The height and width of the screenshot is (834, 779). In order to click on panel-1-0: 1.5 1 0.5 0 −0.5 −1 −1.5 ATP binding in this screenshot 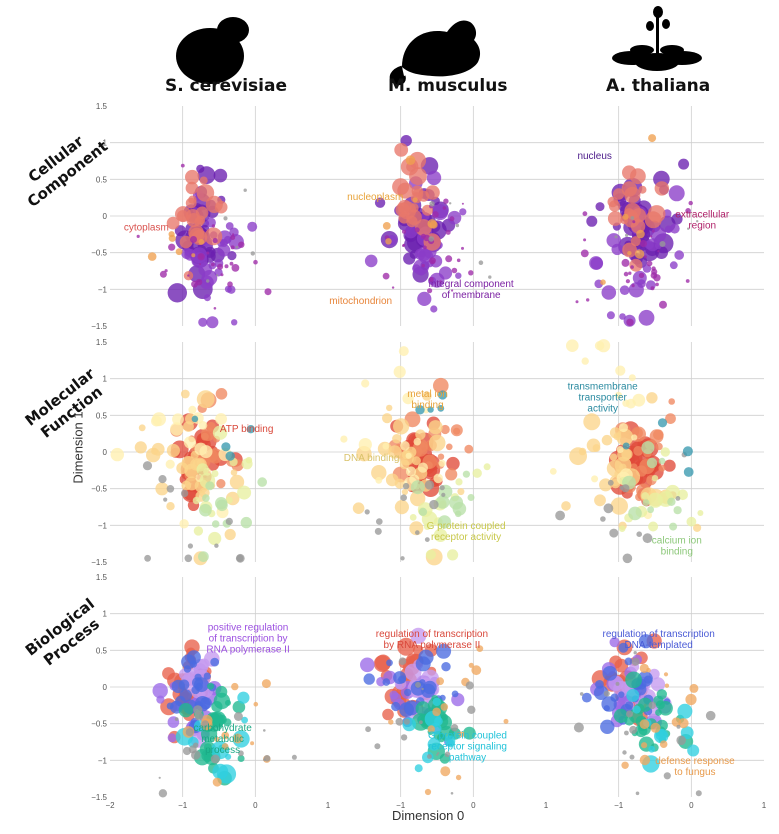, I will do `click(209, 452)`.